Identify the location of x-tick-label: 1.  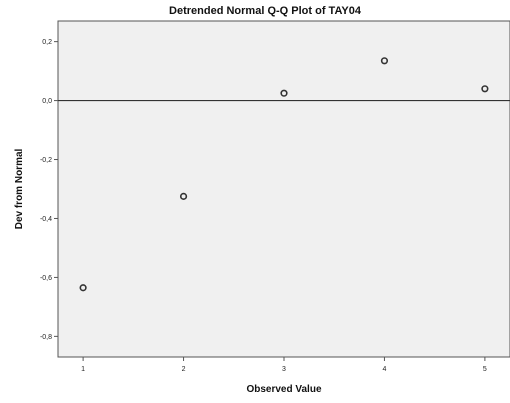
(83, 369).